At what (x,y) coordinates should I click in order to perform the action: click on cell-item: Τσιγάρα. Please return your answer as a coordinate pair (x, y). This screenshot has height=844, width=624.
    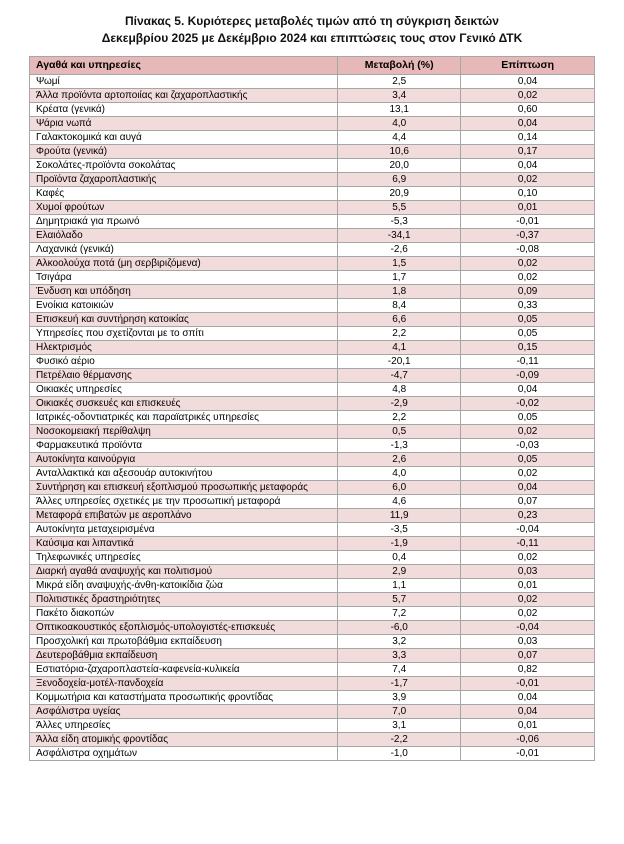
    Looking at the image, I should click on (183, 277).